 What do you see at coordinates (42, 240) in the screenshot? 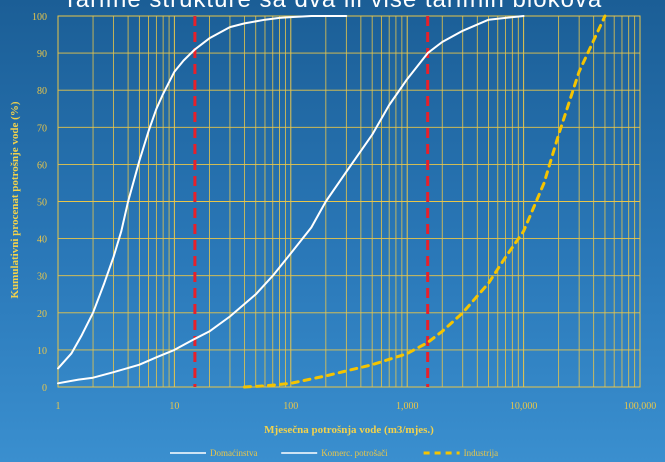
I see `y-tick-label: 40` at bounding box center [42, 240].